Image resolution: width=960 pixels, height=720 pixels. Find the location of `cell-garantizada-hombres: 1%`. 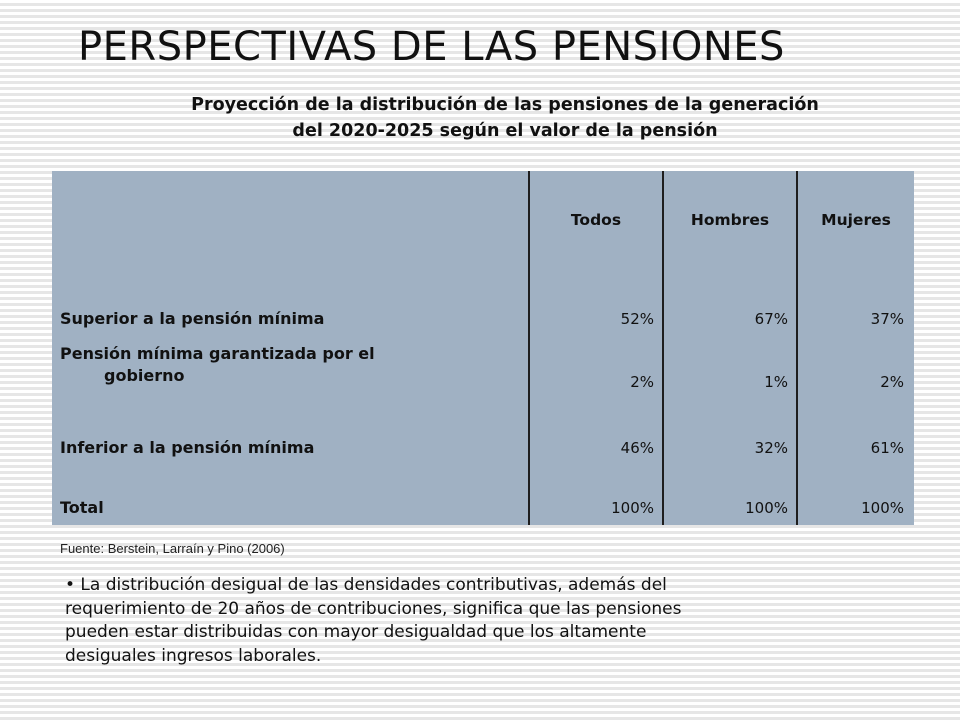

cell-garantizada-hombres: 1% is located at coordinates (776, 382).